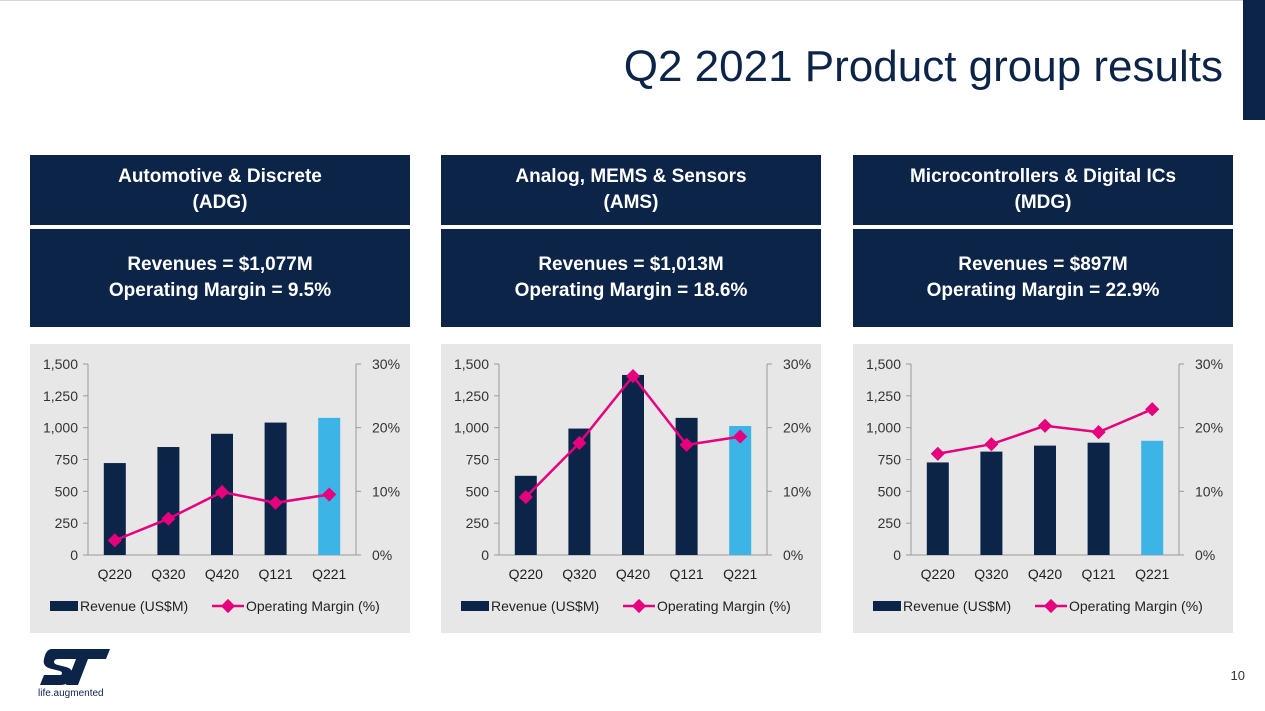  What do you see at coordinates (1043, 202) in the screenshot?
I see `group-abbreviation: (MDG)` at bounding box center [1043, 202].